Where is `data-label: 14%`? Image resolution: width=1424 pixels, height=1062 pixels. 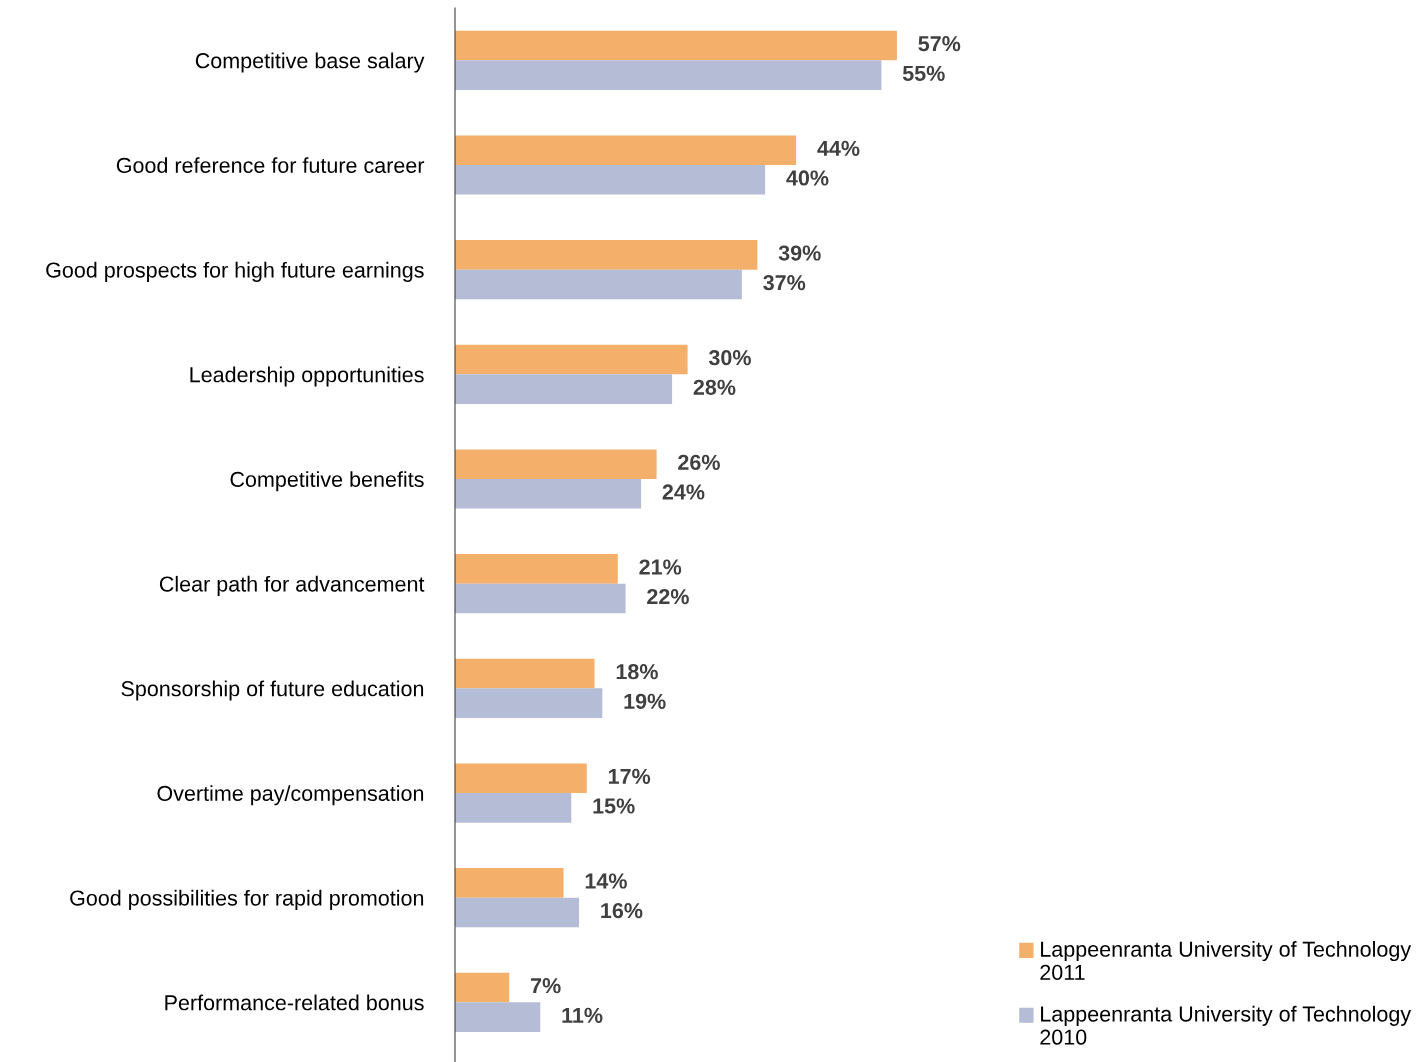
data-label: 14% is located at coordinates (606, 881).